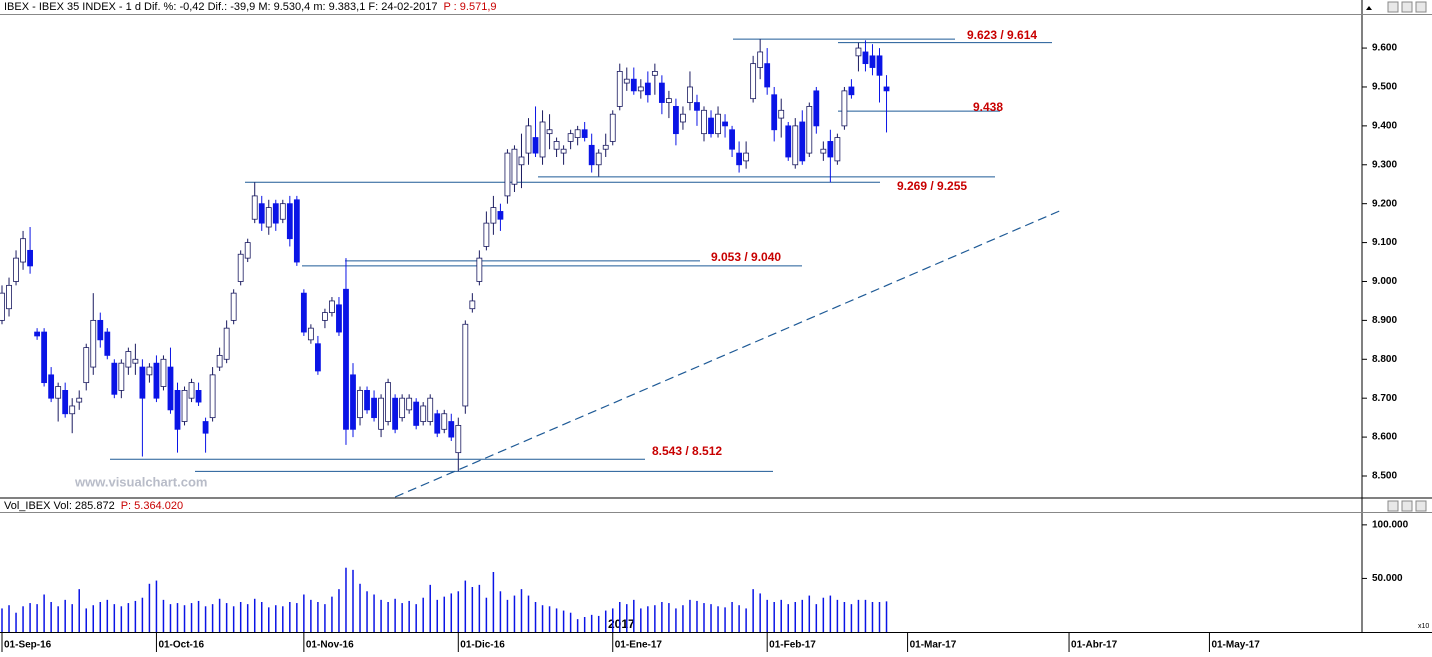 The image size is (1432, 657). What do you see at coordinates (181, 645) in the screenshot?
I see `x-tick-label: 01-Oct-16` at bounding box center [181, 645].